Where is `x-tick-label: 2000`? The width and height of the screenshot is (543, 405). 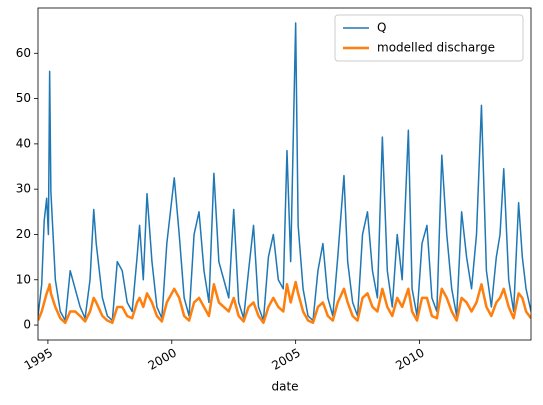
x-tick-label: 2000 is located at coordinates (162, 359).